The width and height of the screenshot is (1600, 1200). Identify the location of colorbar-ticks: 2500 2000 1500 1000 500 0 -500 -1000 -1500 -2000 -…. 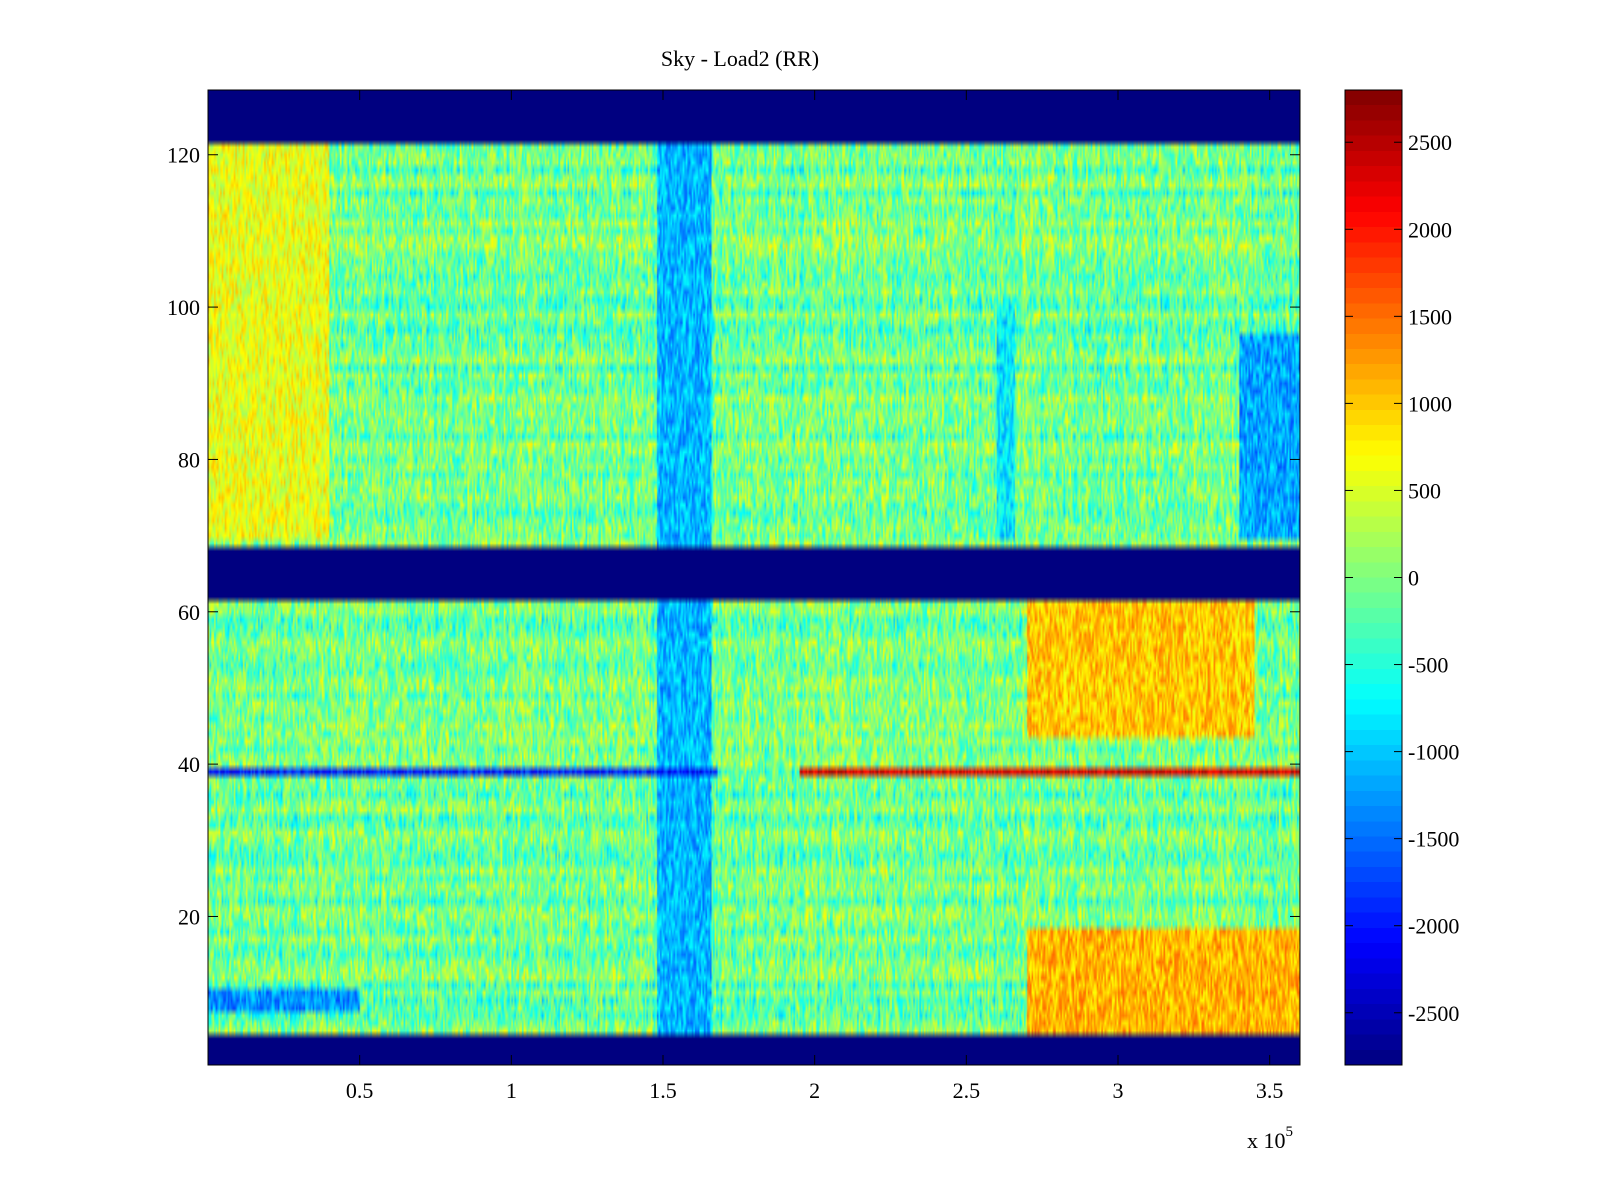
(1402, 578).